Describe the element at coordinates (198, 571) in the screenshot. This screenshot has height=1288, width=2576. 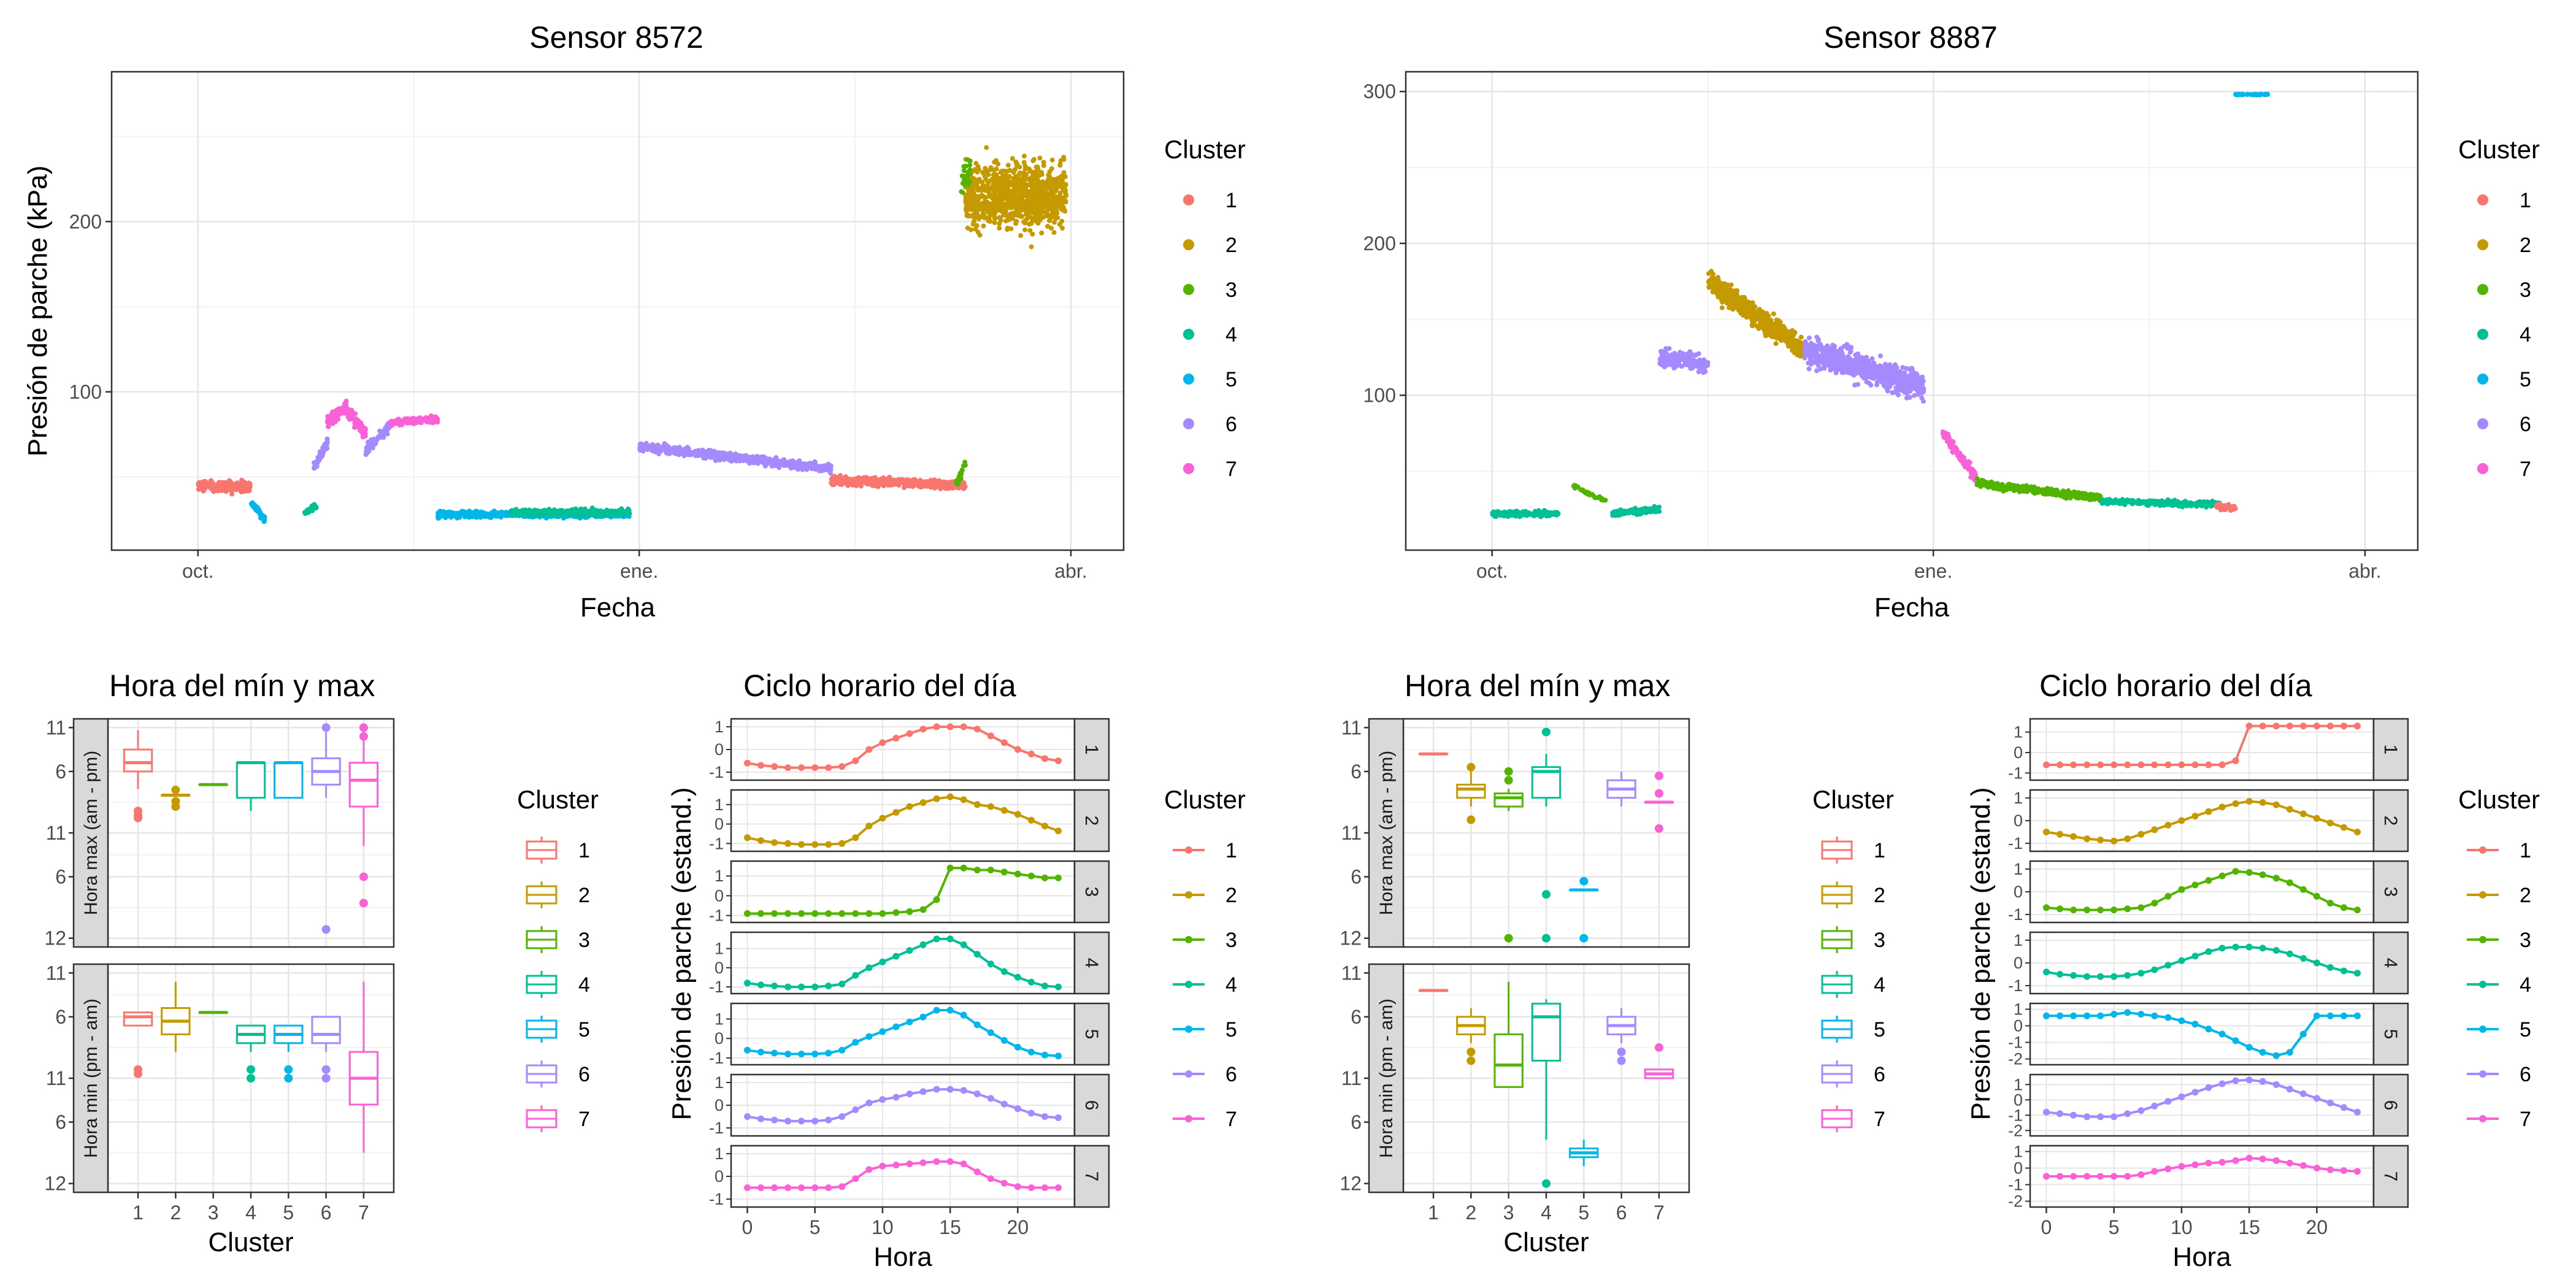
I see `x-tick-label: oct.` at that location.